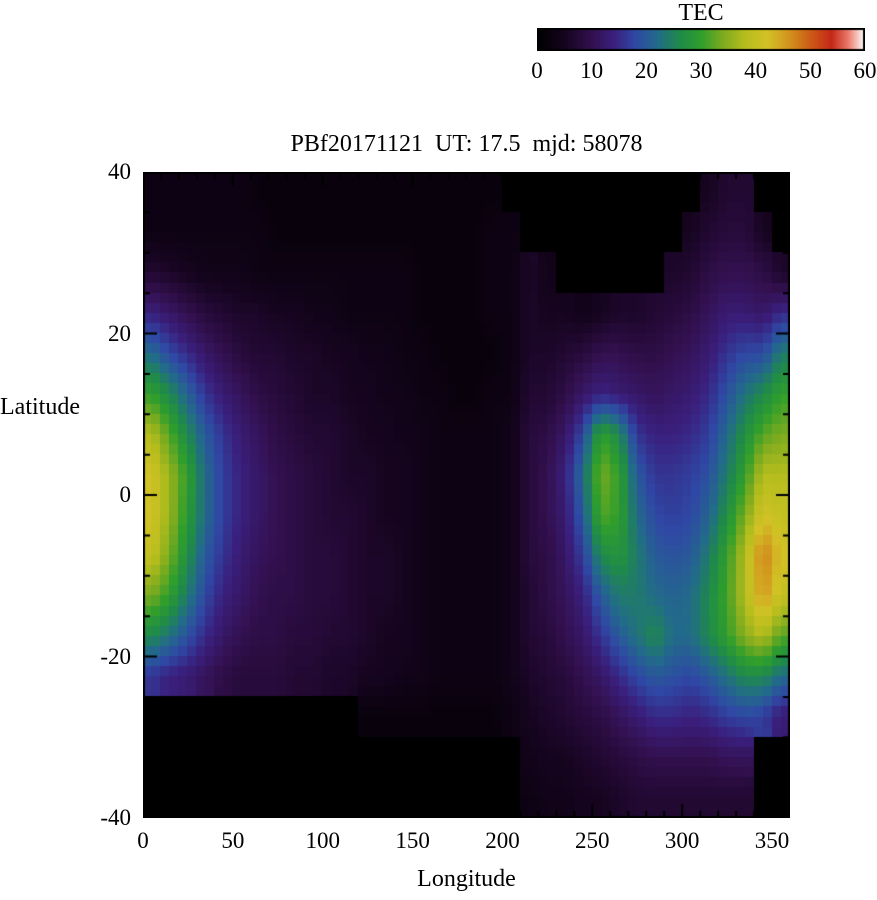  I want to click on colorbar-title: TEC, so click(701, 13).